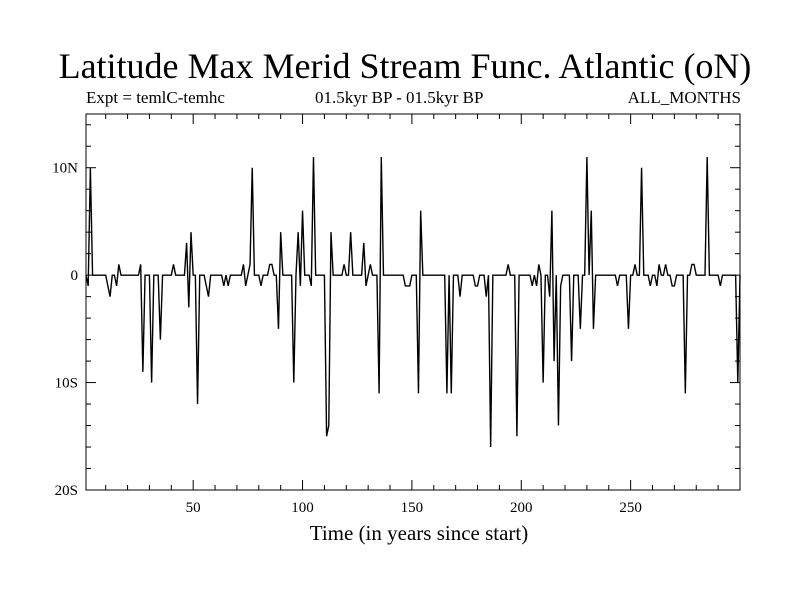 The height and width of the screenshot is (600, 800). Describe the element at coordinates (66, 384) in the screenshot. I see `y-tick-label: 10S` at that location.